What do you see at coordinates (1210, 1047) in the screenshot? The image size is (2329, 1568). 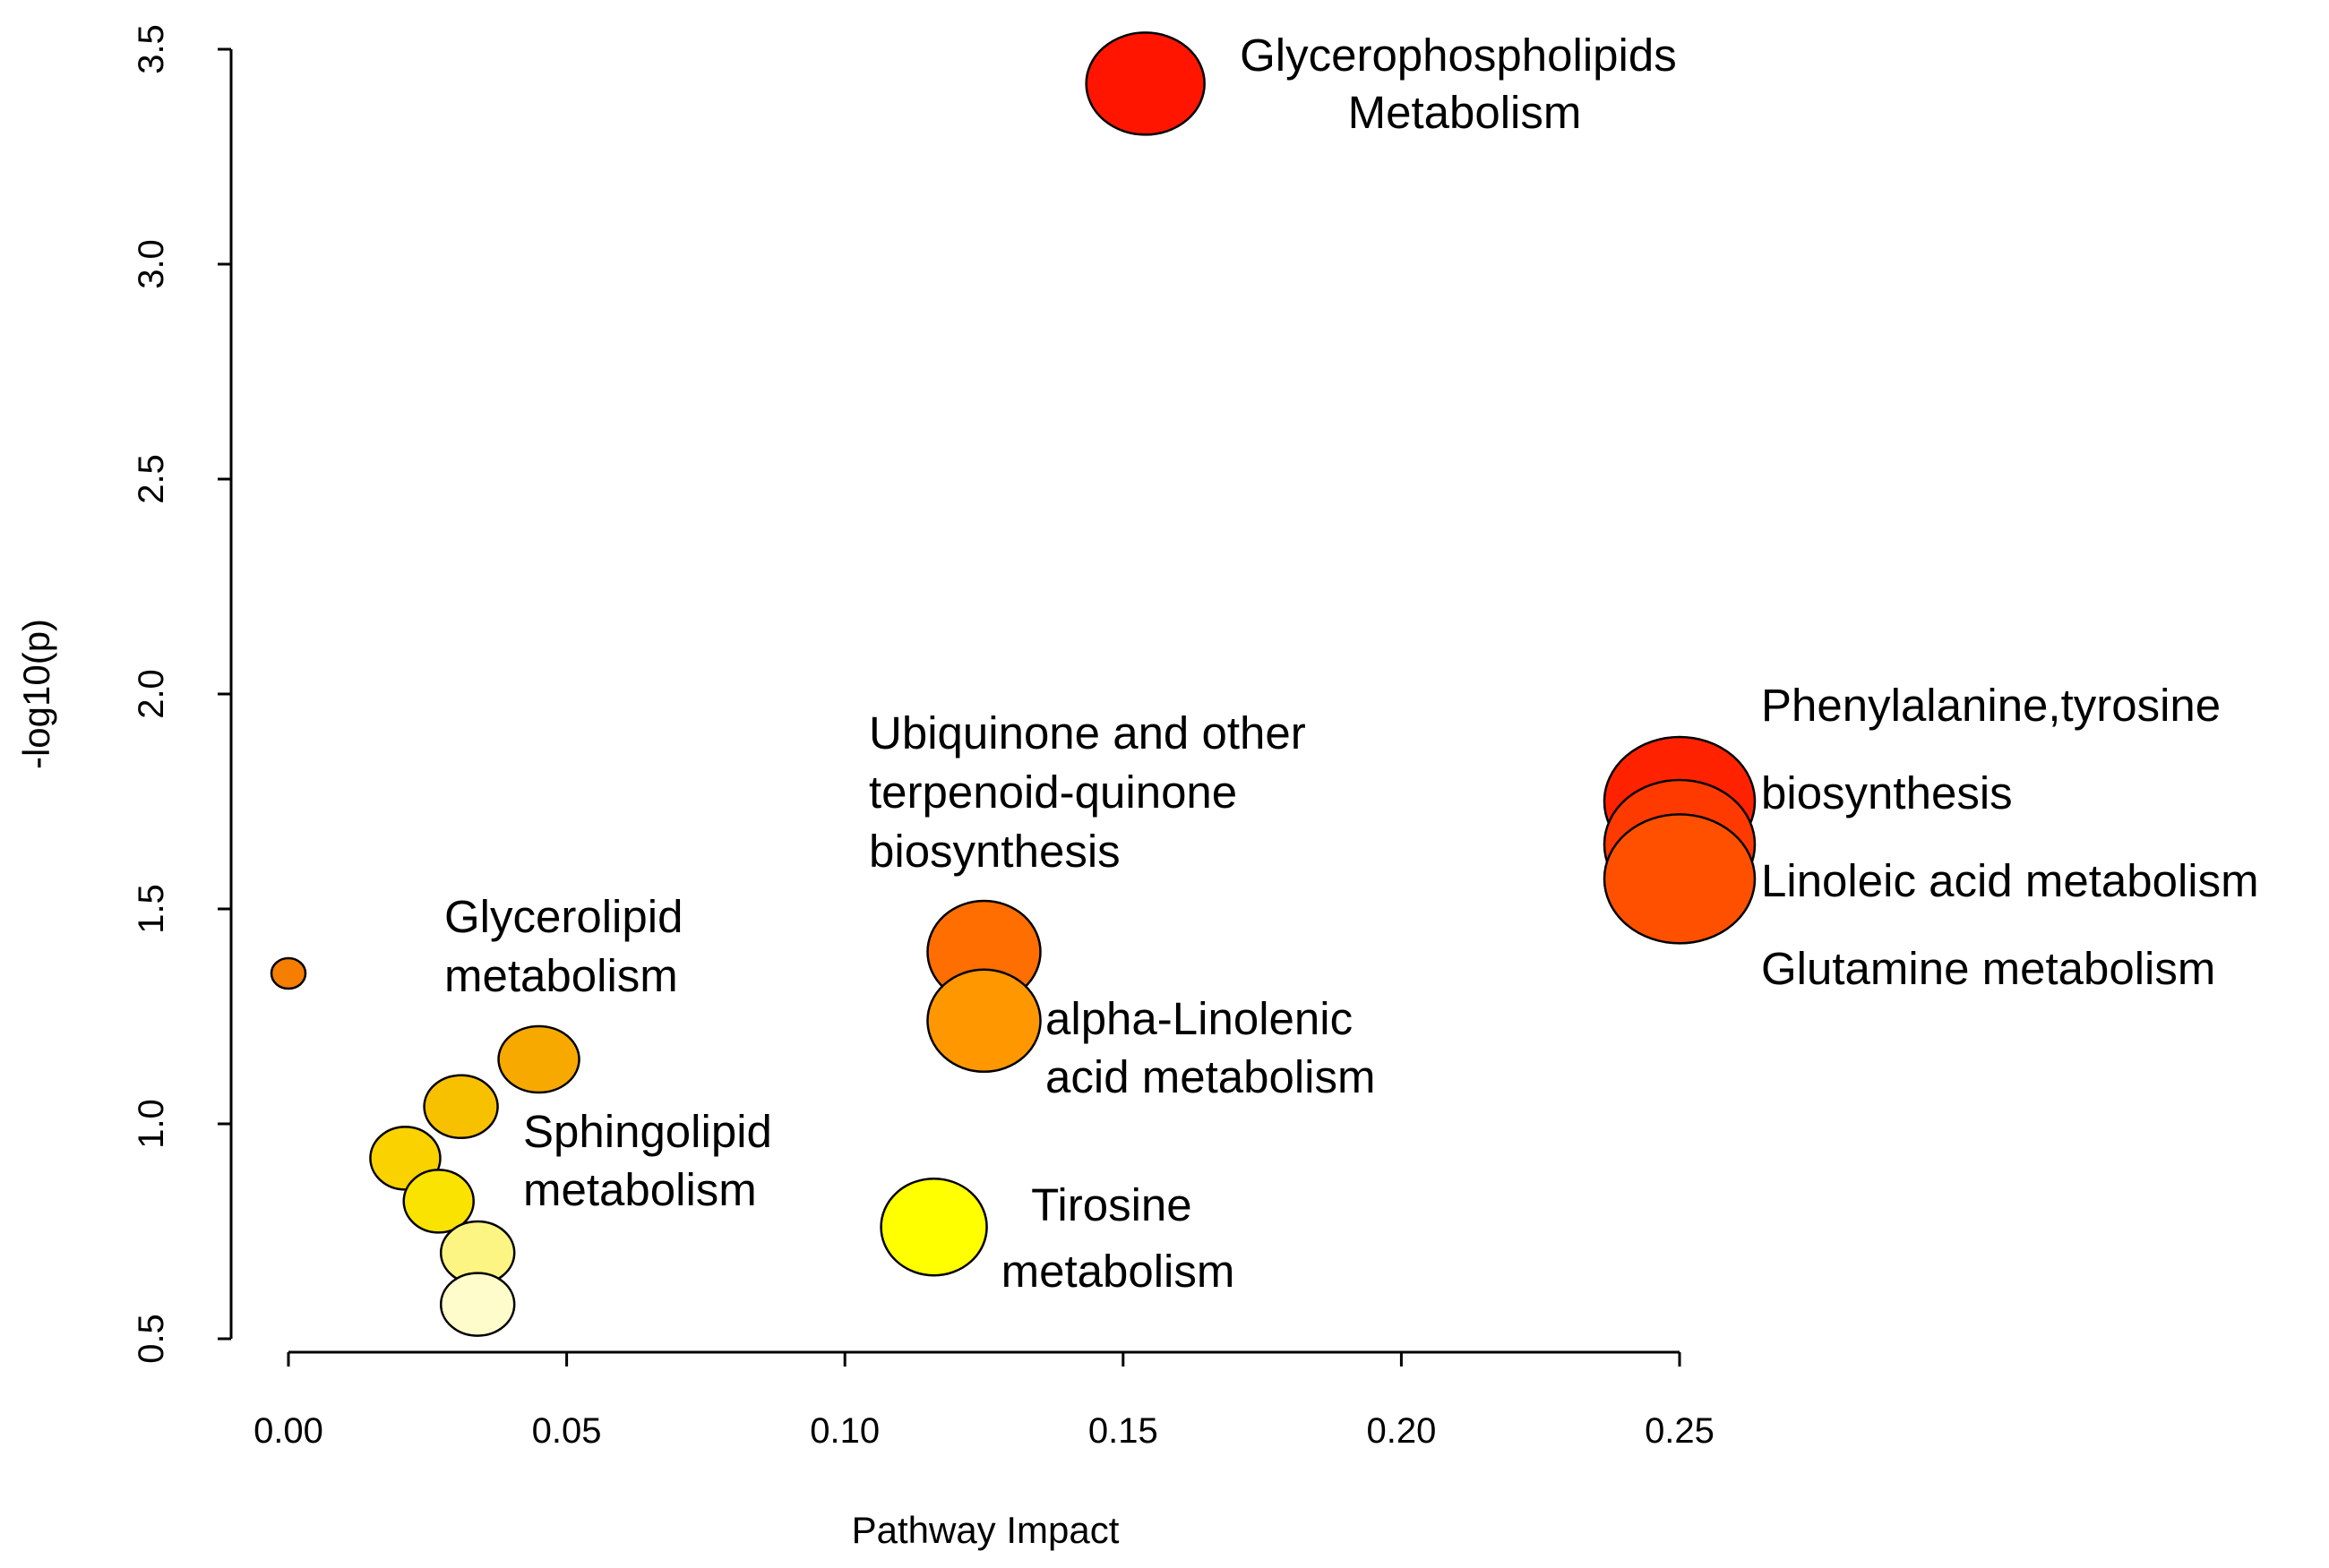 I see `annotation-alpha-linolenic: alpha-Linolenic acid metabolism` at bounding box center [1210, 1047].